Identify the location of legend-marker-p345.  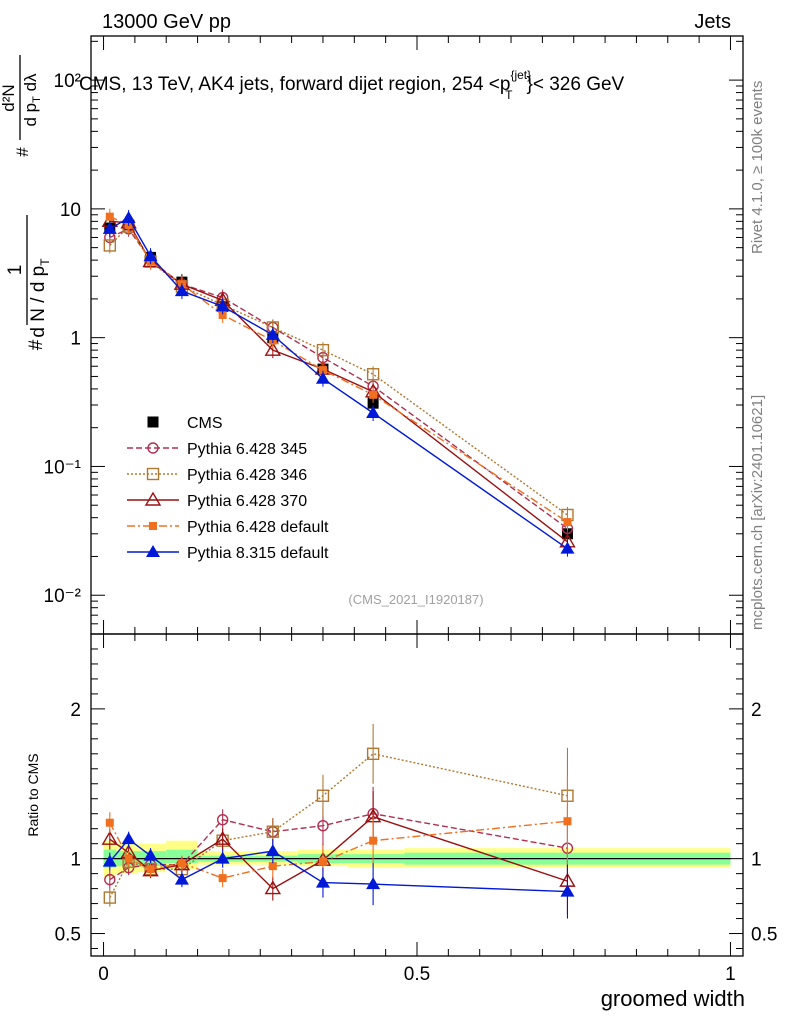
(153, 448).